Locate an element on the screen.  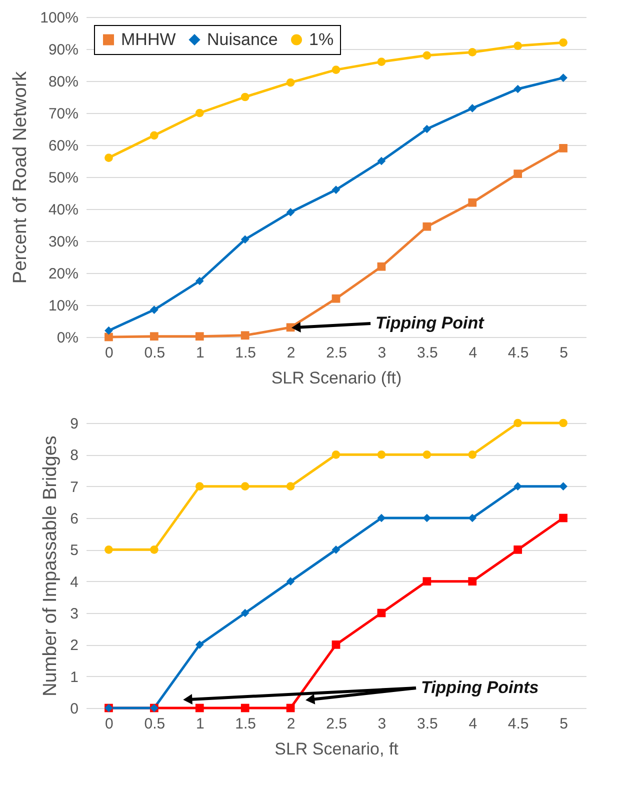
y-tick-label: 90% is located at coordinates (63, 50).